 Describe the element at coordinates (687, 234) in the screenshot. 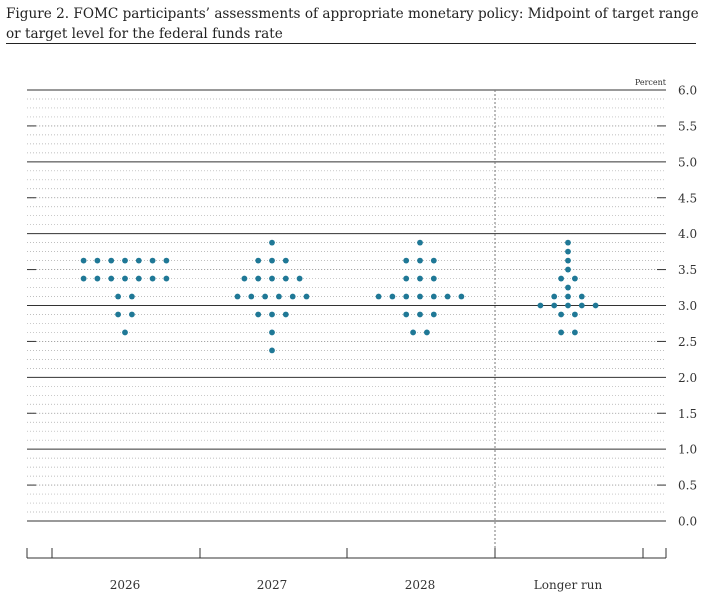

I see `y-tick-label: 4.0` at that location.